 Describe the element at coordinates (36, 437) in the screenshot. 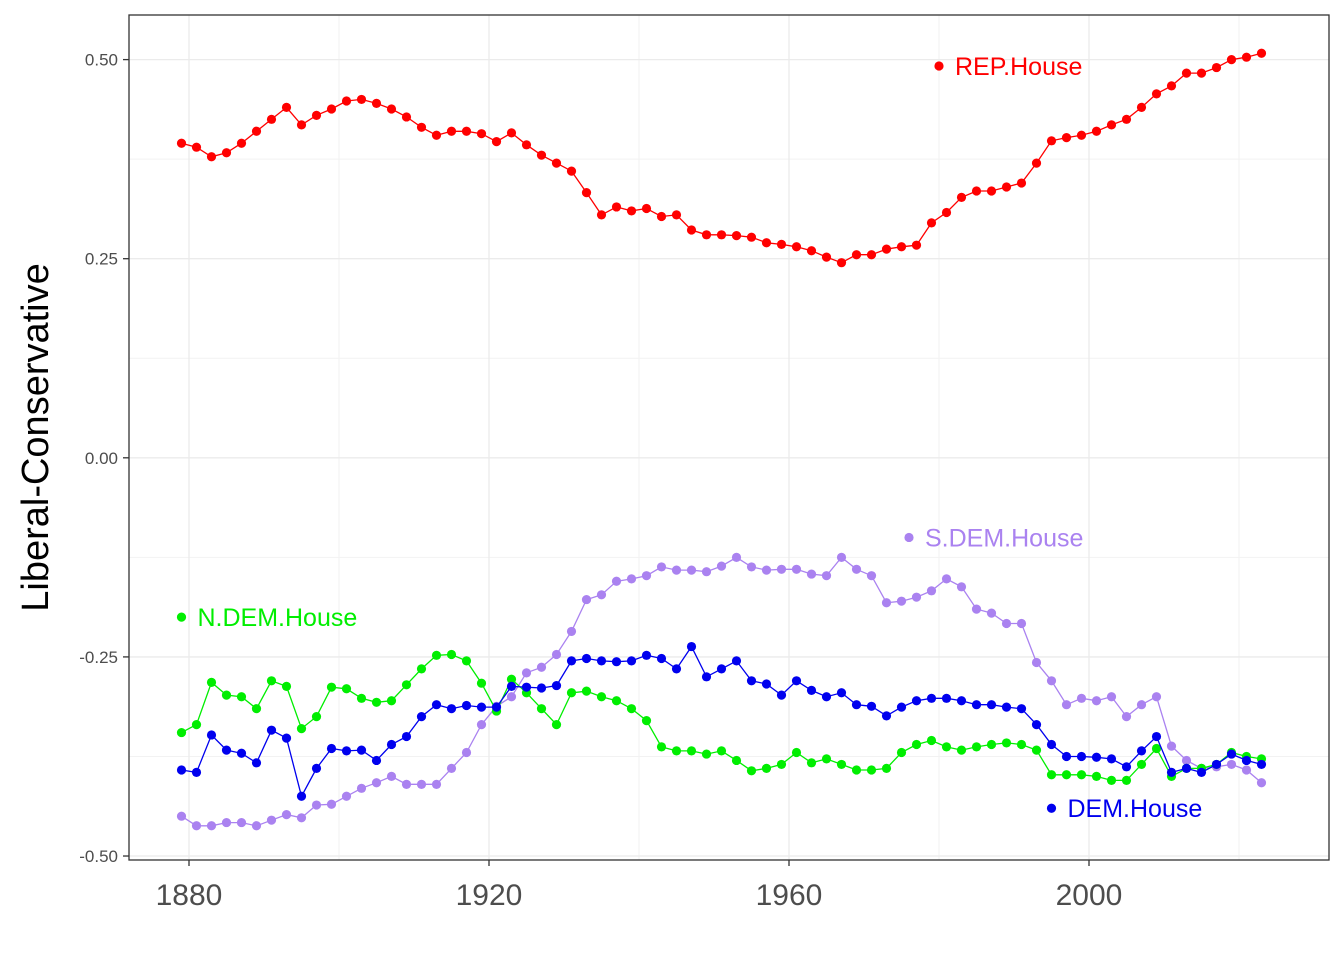

I see `y-axis-title: Liberal-Conservative` at that location.